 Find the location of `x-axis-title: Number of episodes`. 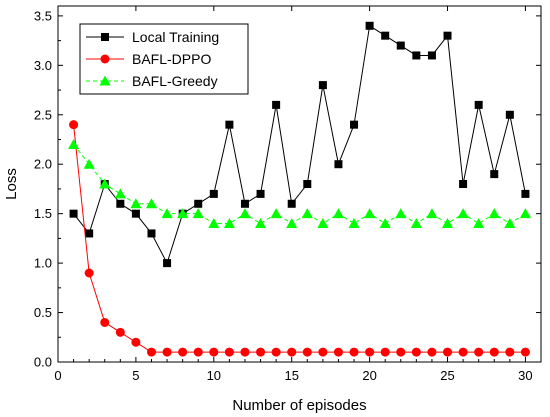

x-axis-title: Number of episodes is located at coordinates (299, 405).